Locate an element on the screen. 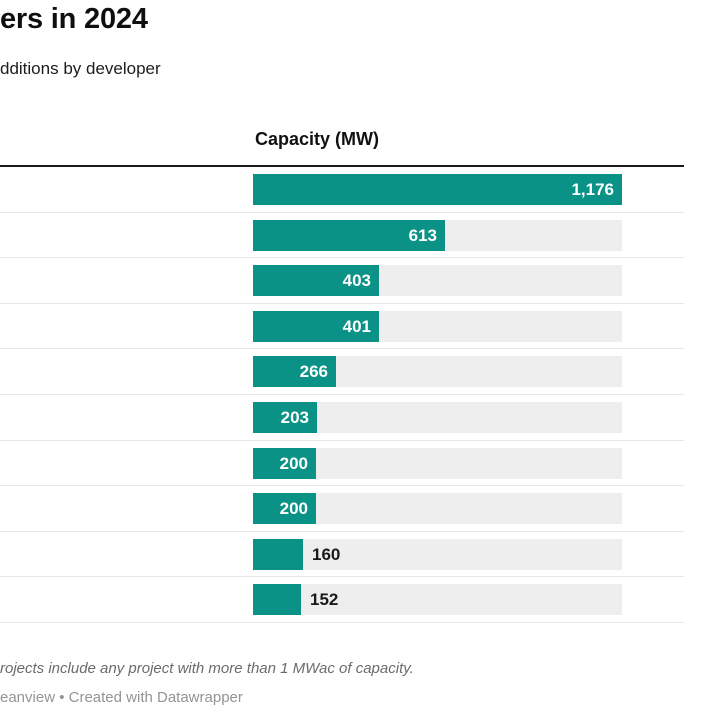 Image resolution: width=720 pixels, height=720 pixels. capacity-bar: 401 is located at coordinates (316, 326).